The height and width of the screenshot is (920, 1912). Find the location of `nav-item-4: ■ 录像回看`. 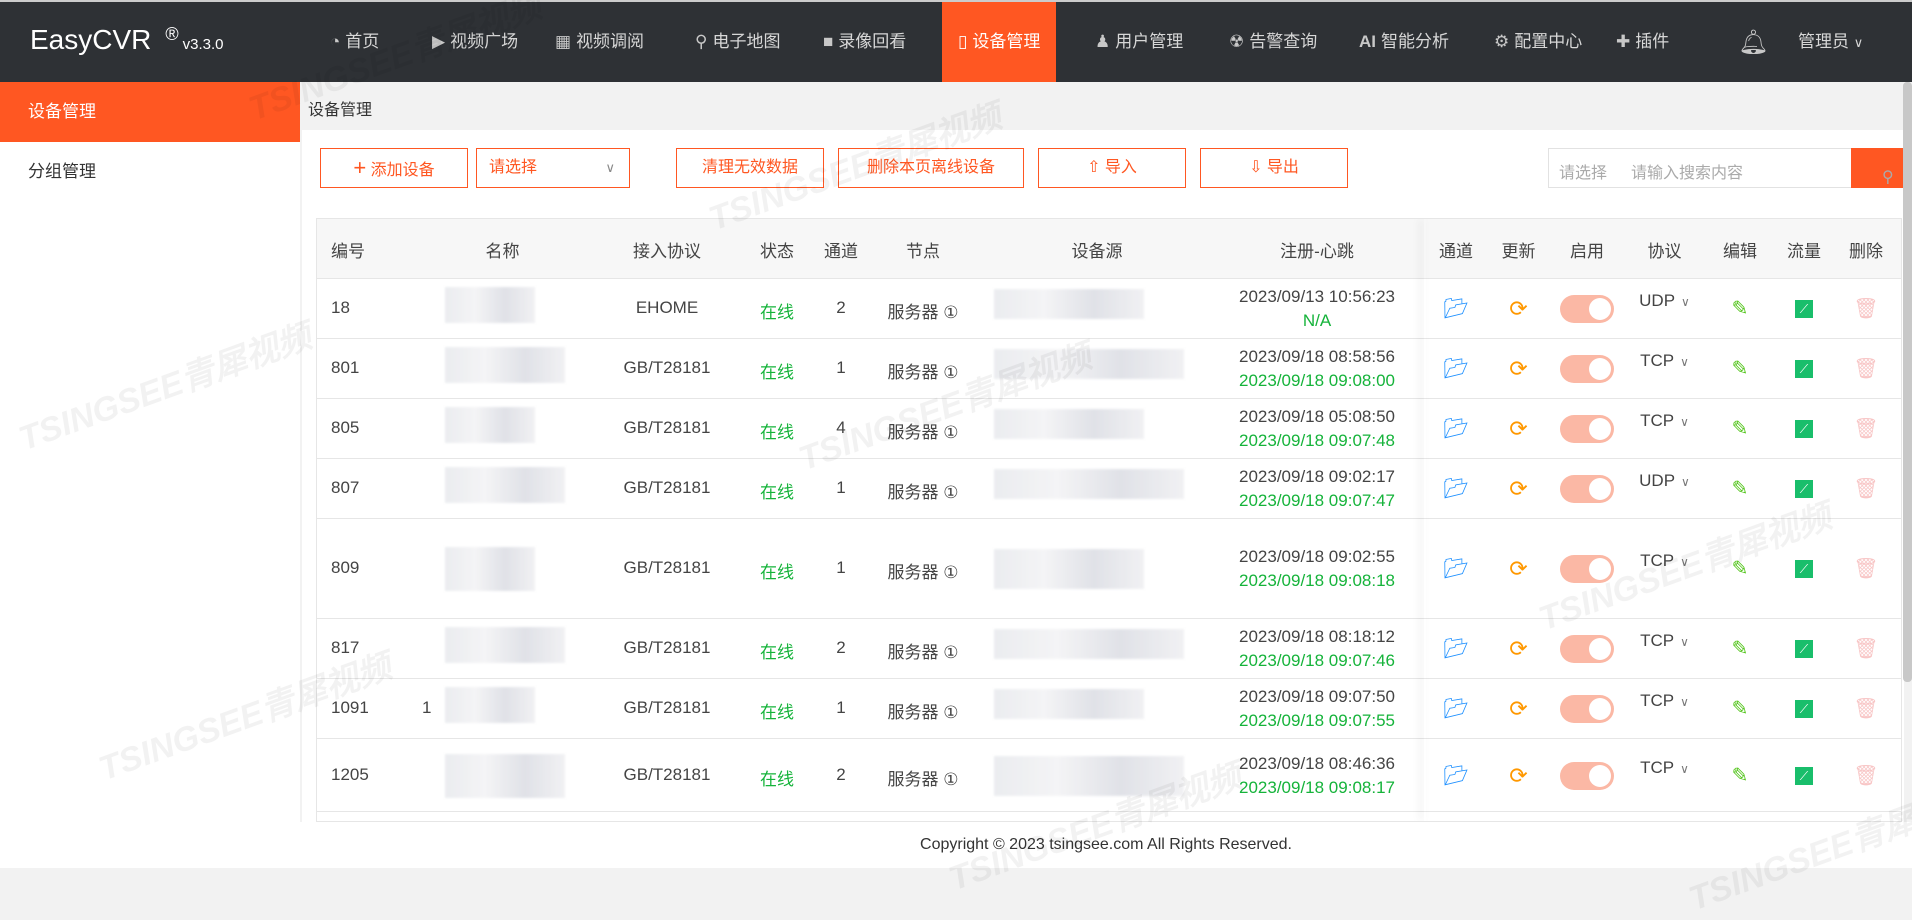

nav-item-4: ■ 录像回看 is located at coordinates (864, 42).